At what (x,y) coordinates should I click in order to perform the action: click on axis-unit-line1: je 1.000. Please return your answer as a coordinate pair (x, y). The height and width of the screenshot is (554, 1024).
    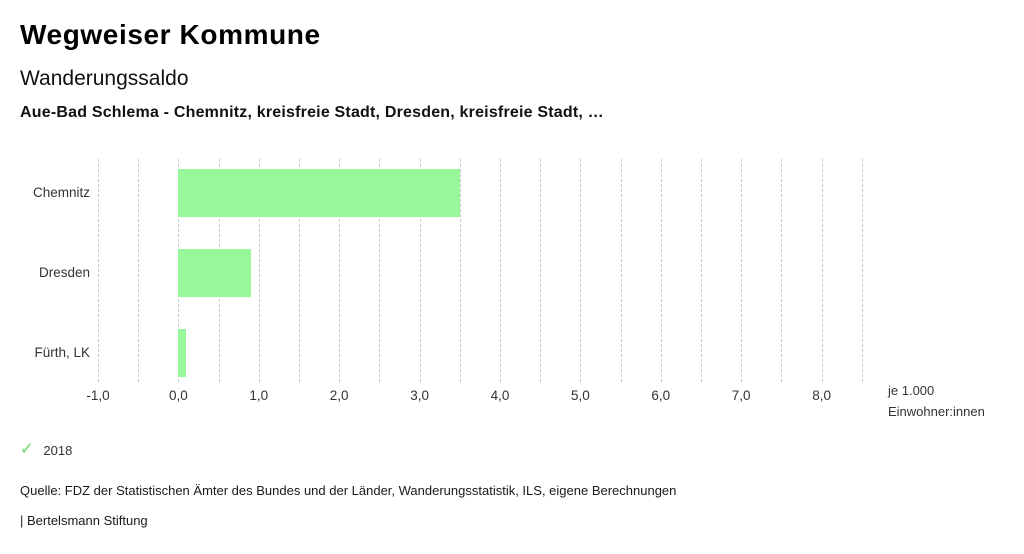
    Looking at the image, I should click on (911, 390).